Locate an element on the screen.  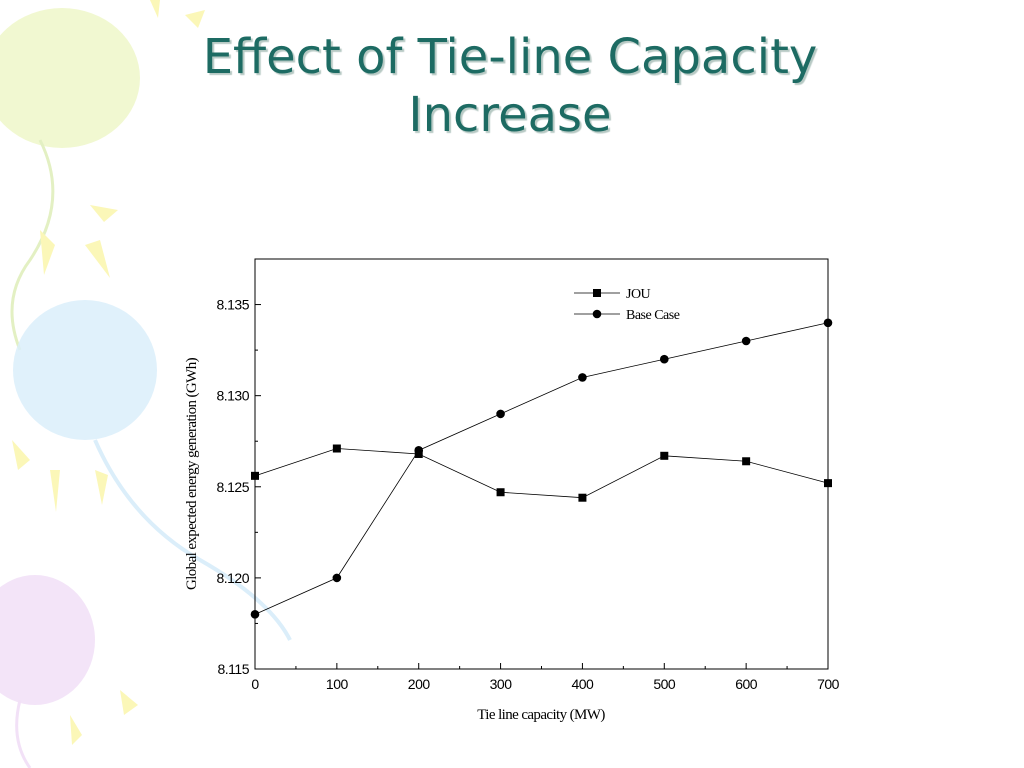
legend-label: JOU is located at coordinates (638, 294).